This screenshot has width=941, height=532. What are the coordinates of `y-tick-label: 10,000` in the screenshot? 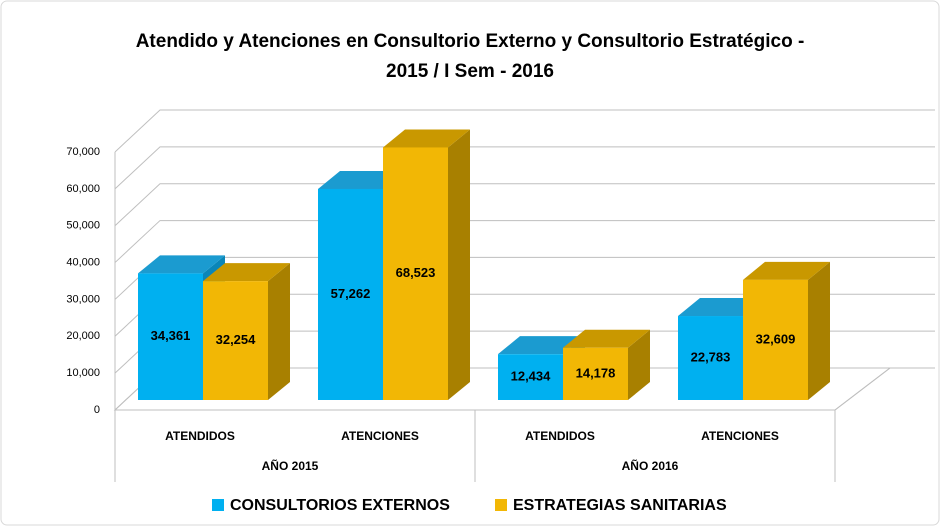 It's located at (83, 373).